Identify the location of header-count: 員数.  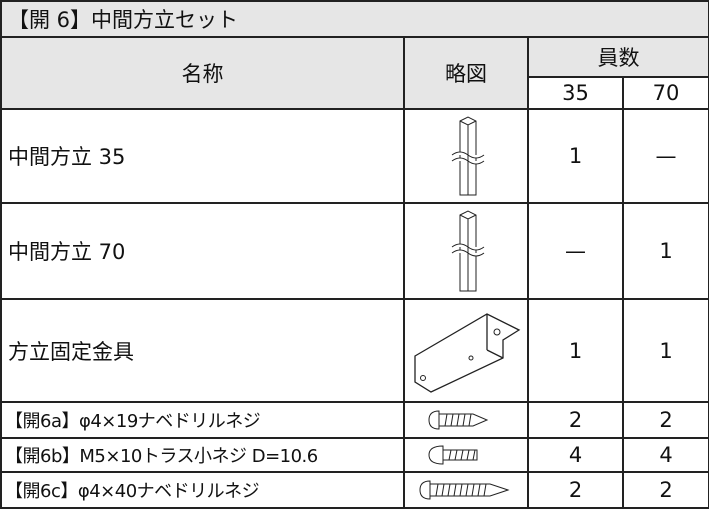
(617, 57).